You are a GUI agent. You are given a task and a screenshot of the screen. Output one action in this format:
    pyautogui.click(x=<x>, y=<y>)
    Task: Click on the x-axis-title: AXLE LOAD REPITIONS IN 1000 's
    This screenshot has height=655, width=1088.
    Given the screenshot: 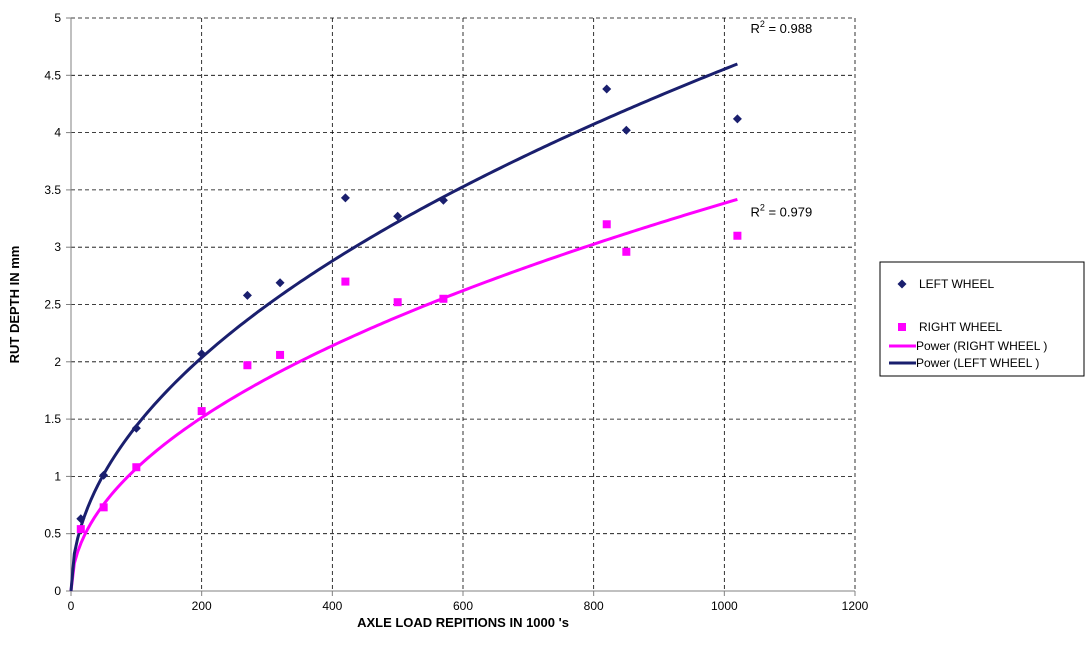 What is the action you would take?
    pyautogui.click(x=463, y=622)
    